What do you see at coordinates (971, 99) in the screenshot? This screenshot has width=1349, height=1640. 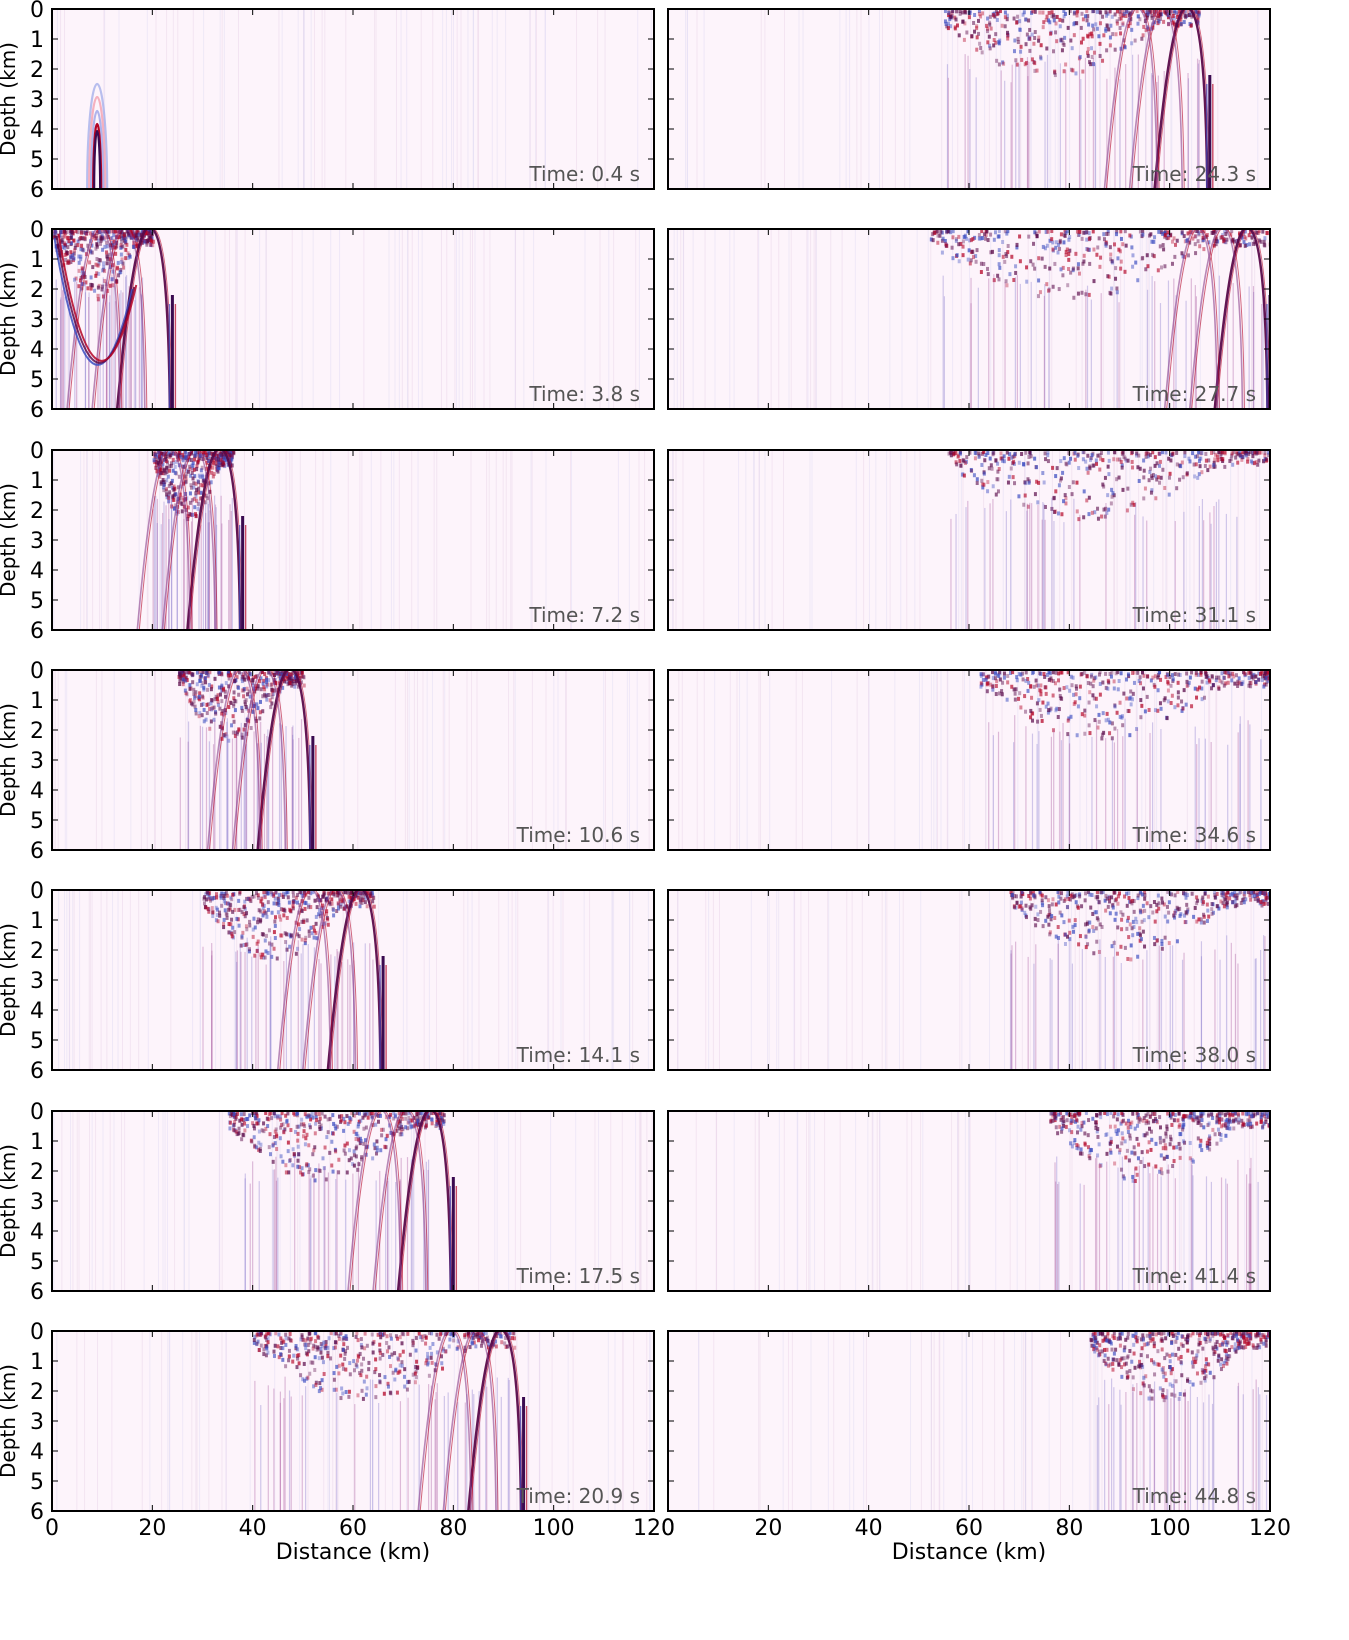 I see `wavefield` at bounding box center [971, 99].